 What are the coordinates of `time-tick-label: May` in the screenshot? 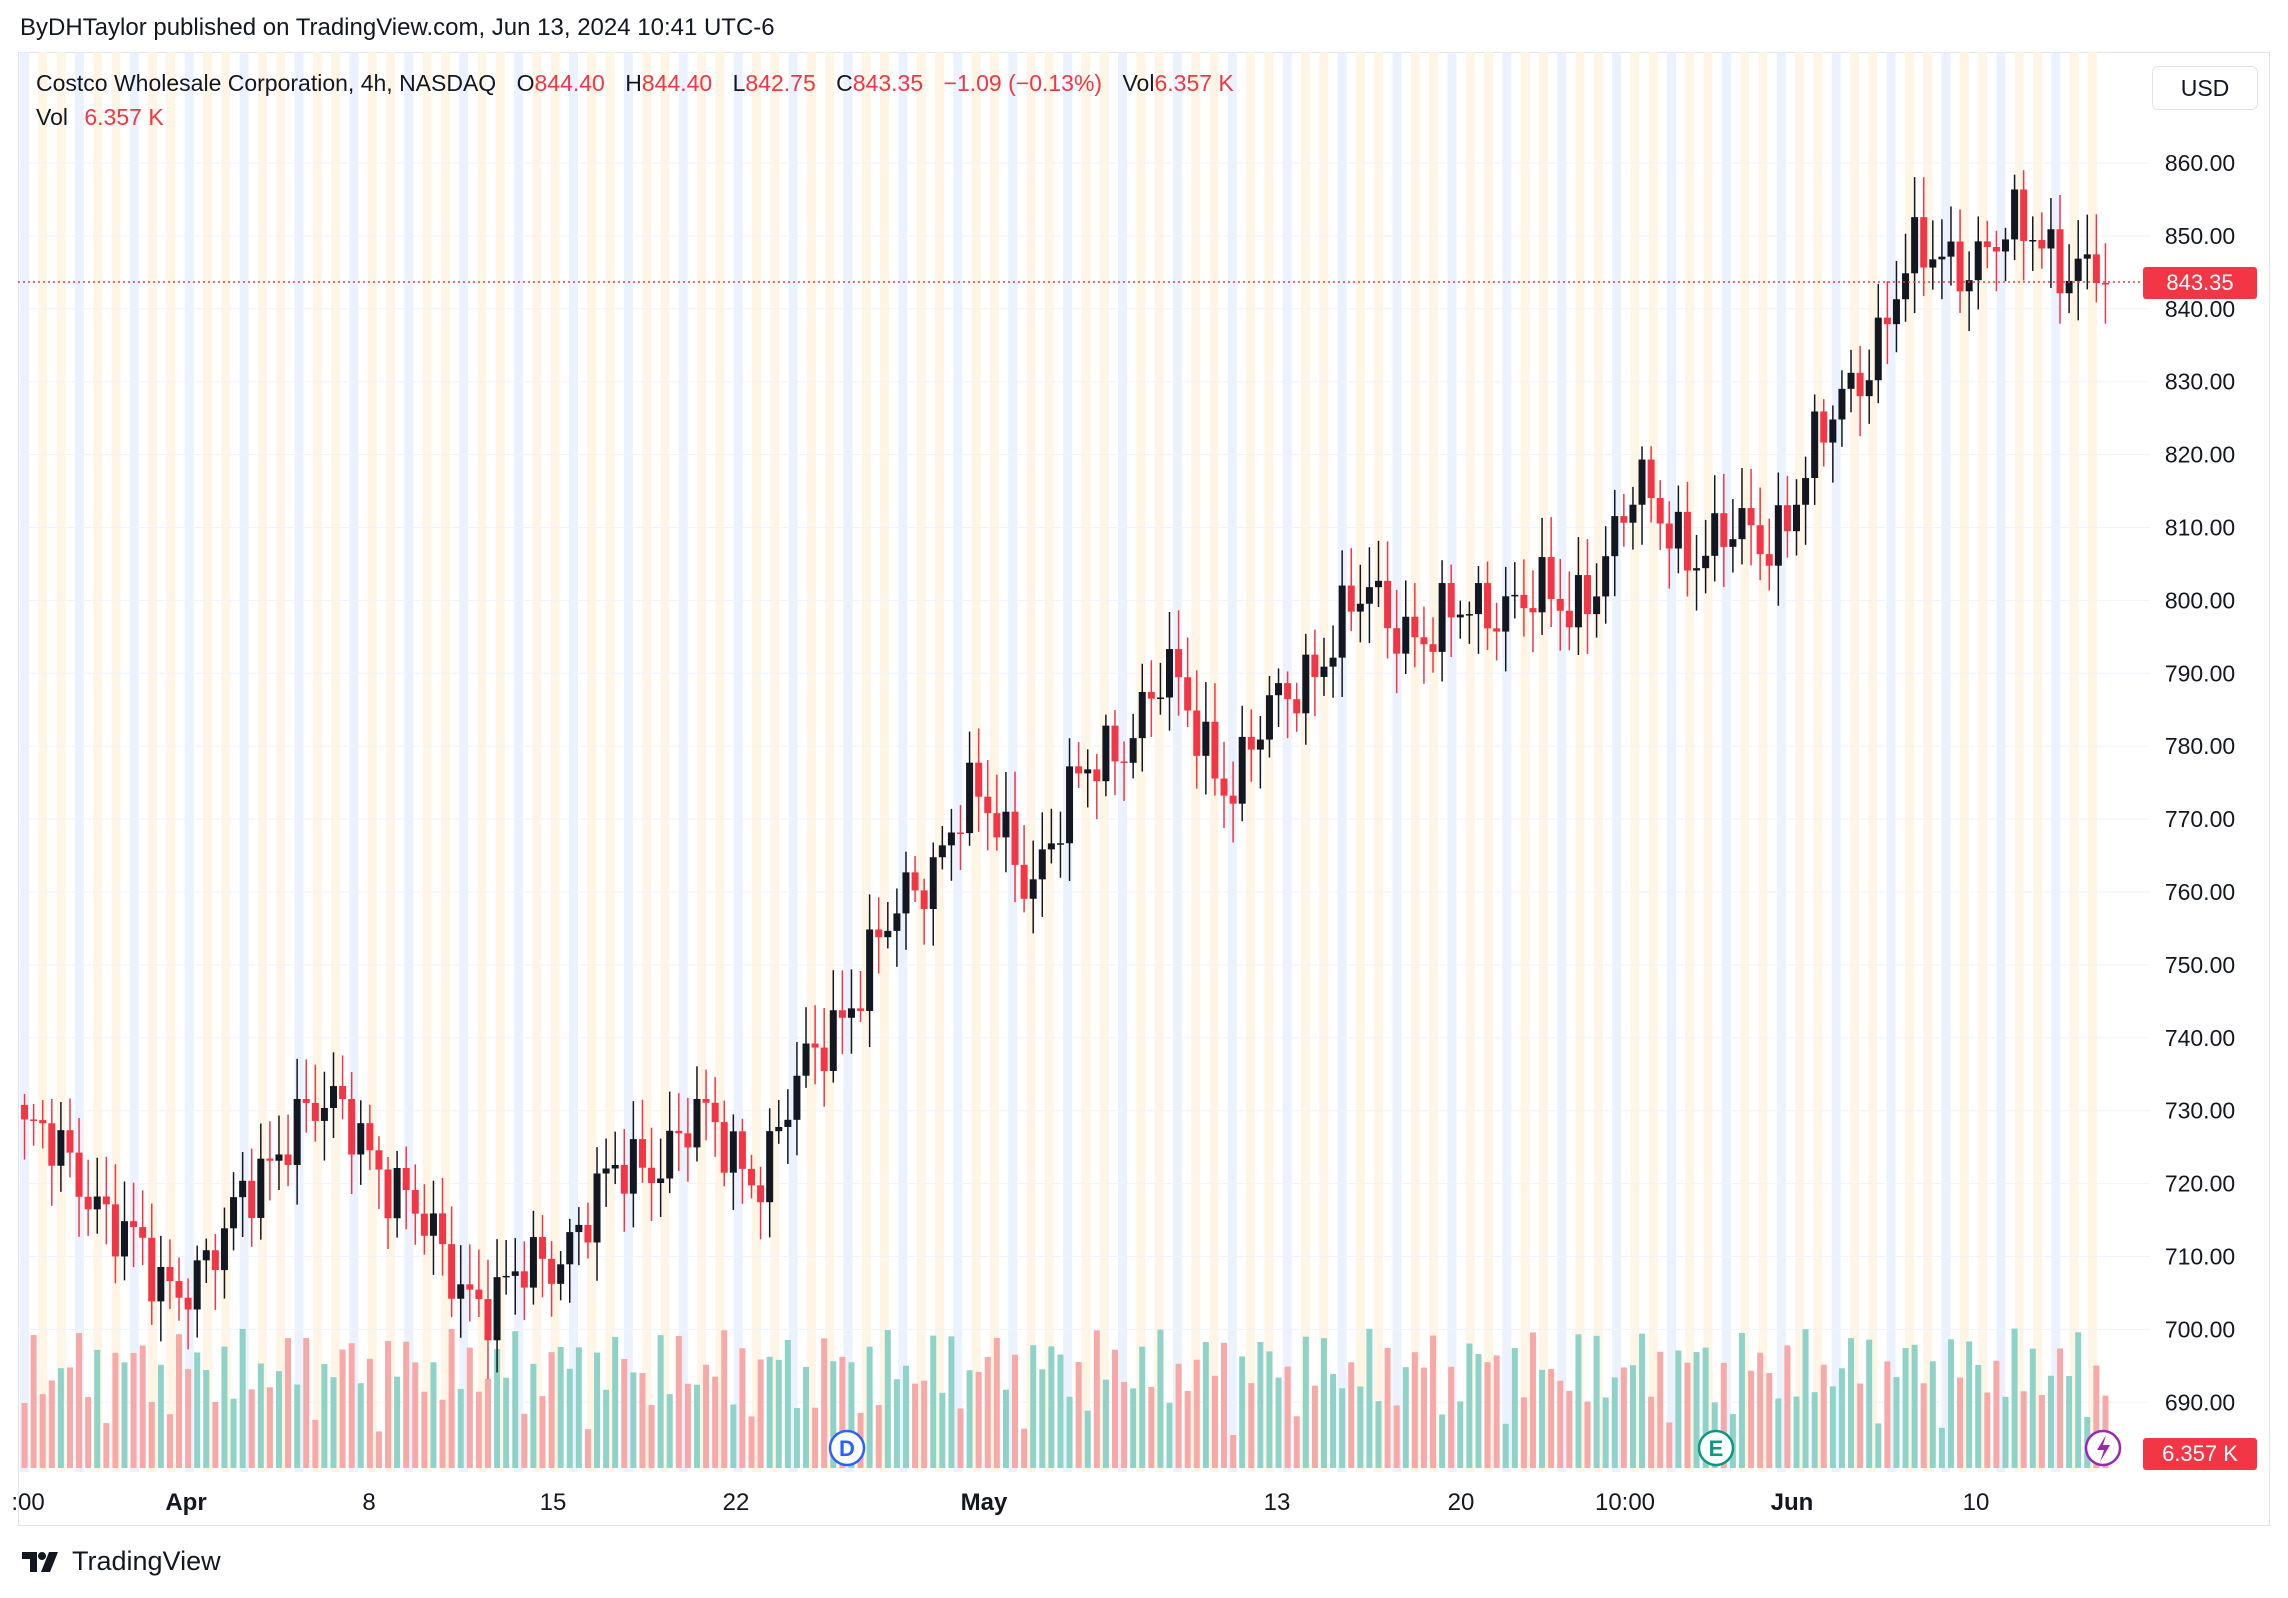 It's located at (984, 1502).